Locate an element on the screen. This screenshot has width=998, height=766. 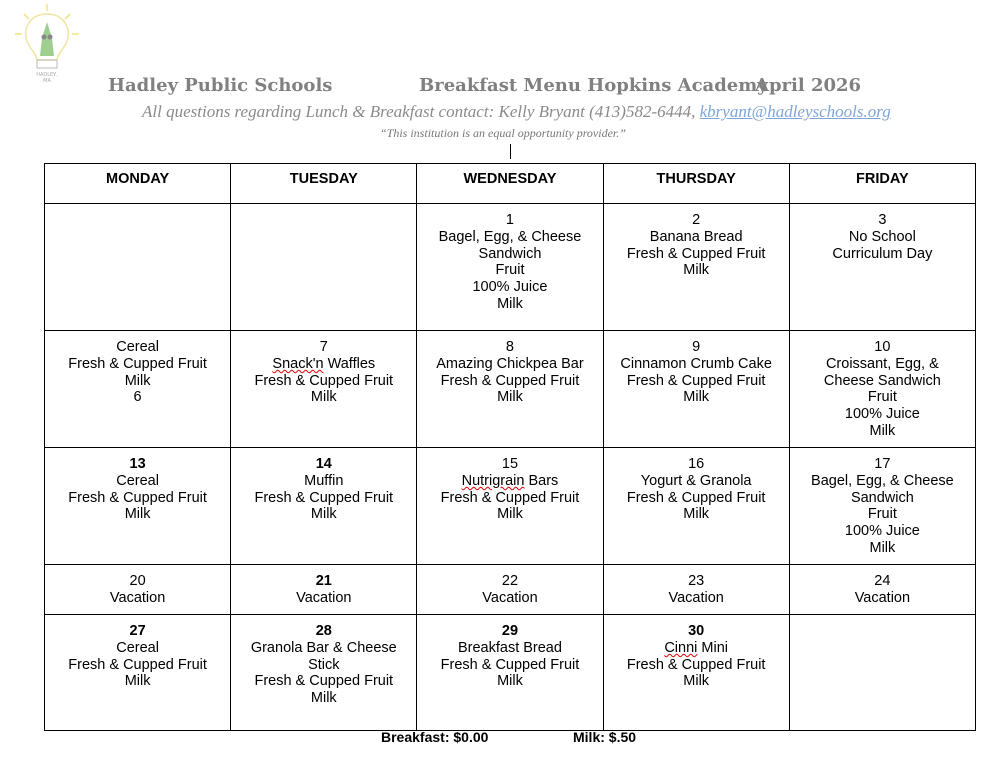
weekday-header-tuesday: TUESDAY is located at coordinates (324, 183).